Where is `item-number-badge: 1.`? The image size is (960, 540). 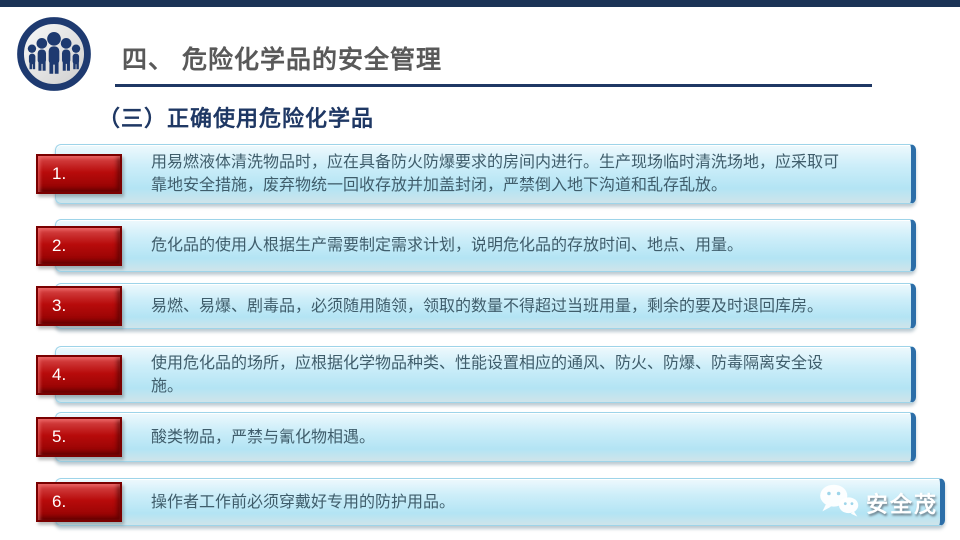 item-number-badge: 1. is located at coordinates (79, 174).